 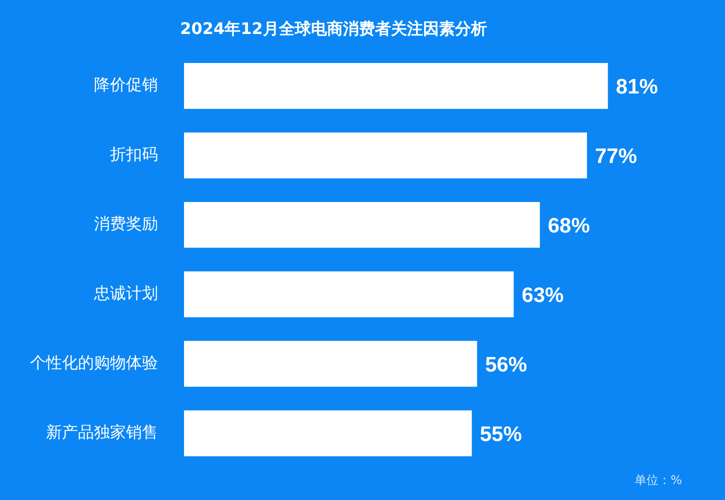 What do you see at coordinates (569, 226) in the screenshot?
I see `data-label: 68%` at bounding box center [569, 226].